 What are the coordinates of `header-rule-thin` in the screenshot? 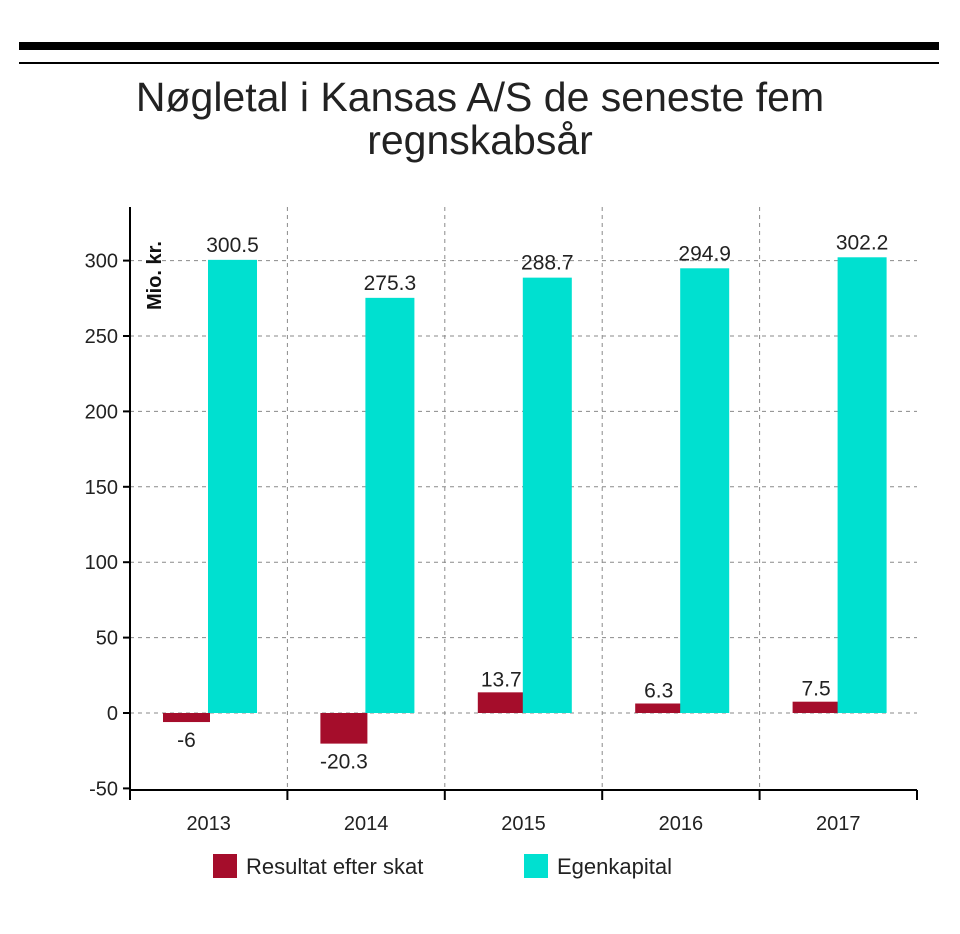 It's located at (479, 63).